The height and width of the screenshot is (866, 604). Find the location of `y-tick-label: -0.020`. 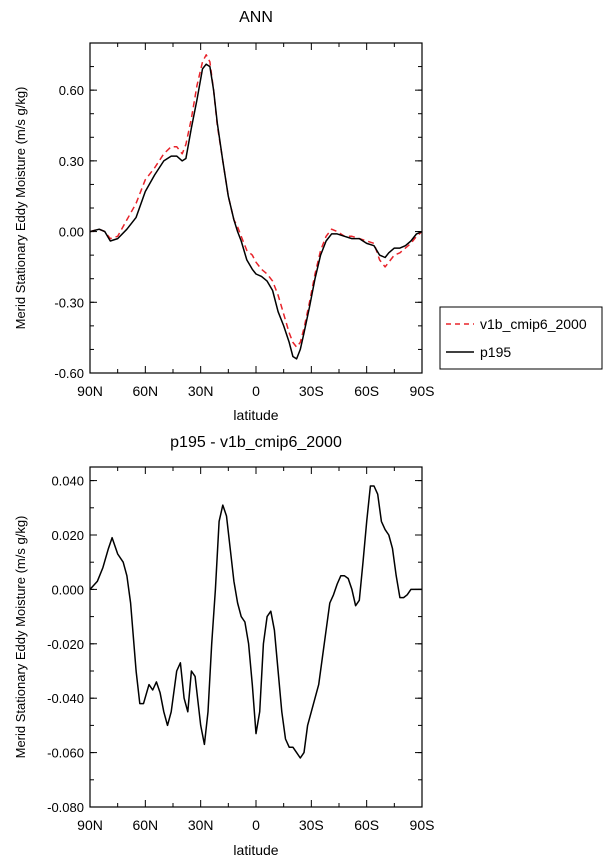

y-tick-label: -0.020 is located at coordinates (65, 644).